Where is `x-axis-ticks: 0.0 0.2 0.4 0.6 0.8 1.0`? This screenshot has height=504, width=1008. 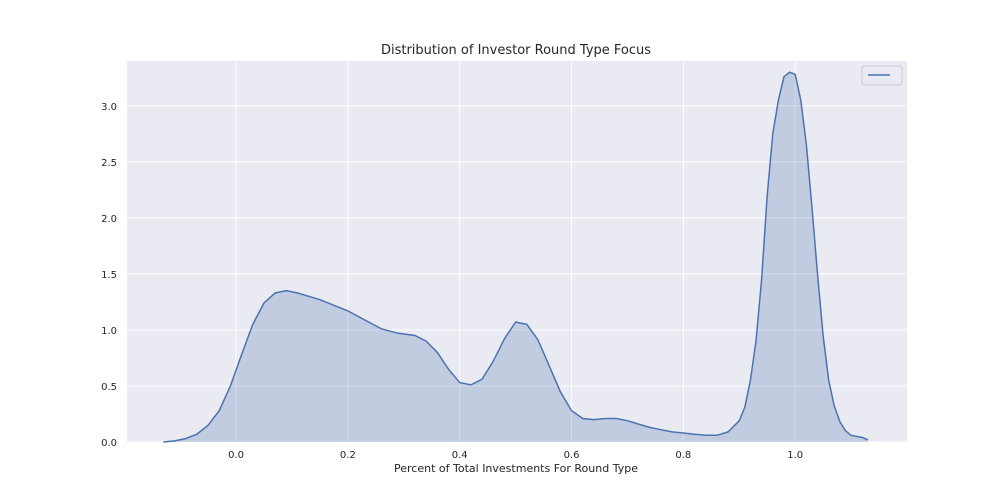
x-axis-ticks: 0.0 0.2 0.4 0.6 0.8 1.0 is located at coordinates (515, 455).